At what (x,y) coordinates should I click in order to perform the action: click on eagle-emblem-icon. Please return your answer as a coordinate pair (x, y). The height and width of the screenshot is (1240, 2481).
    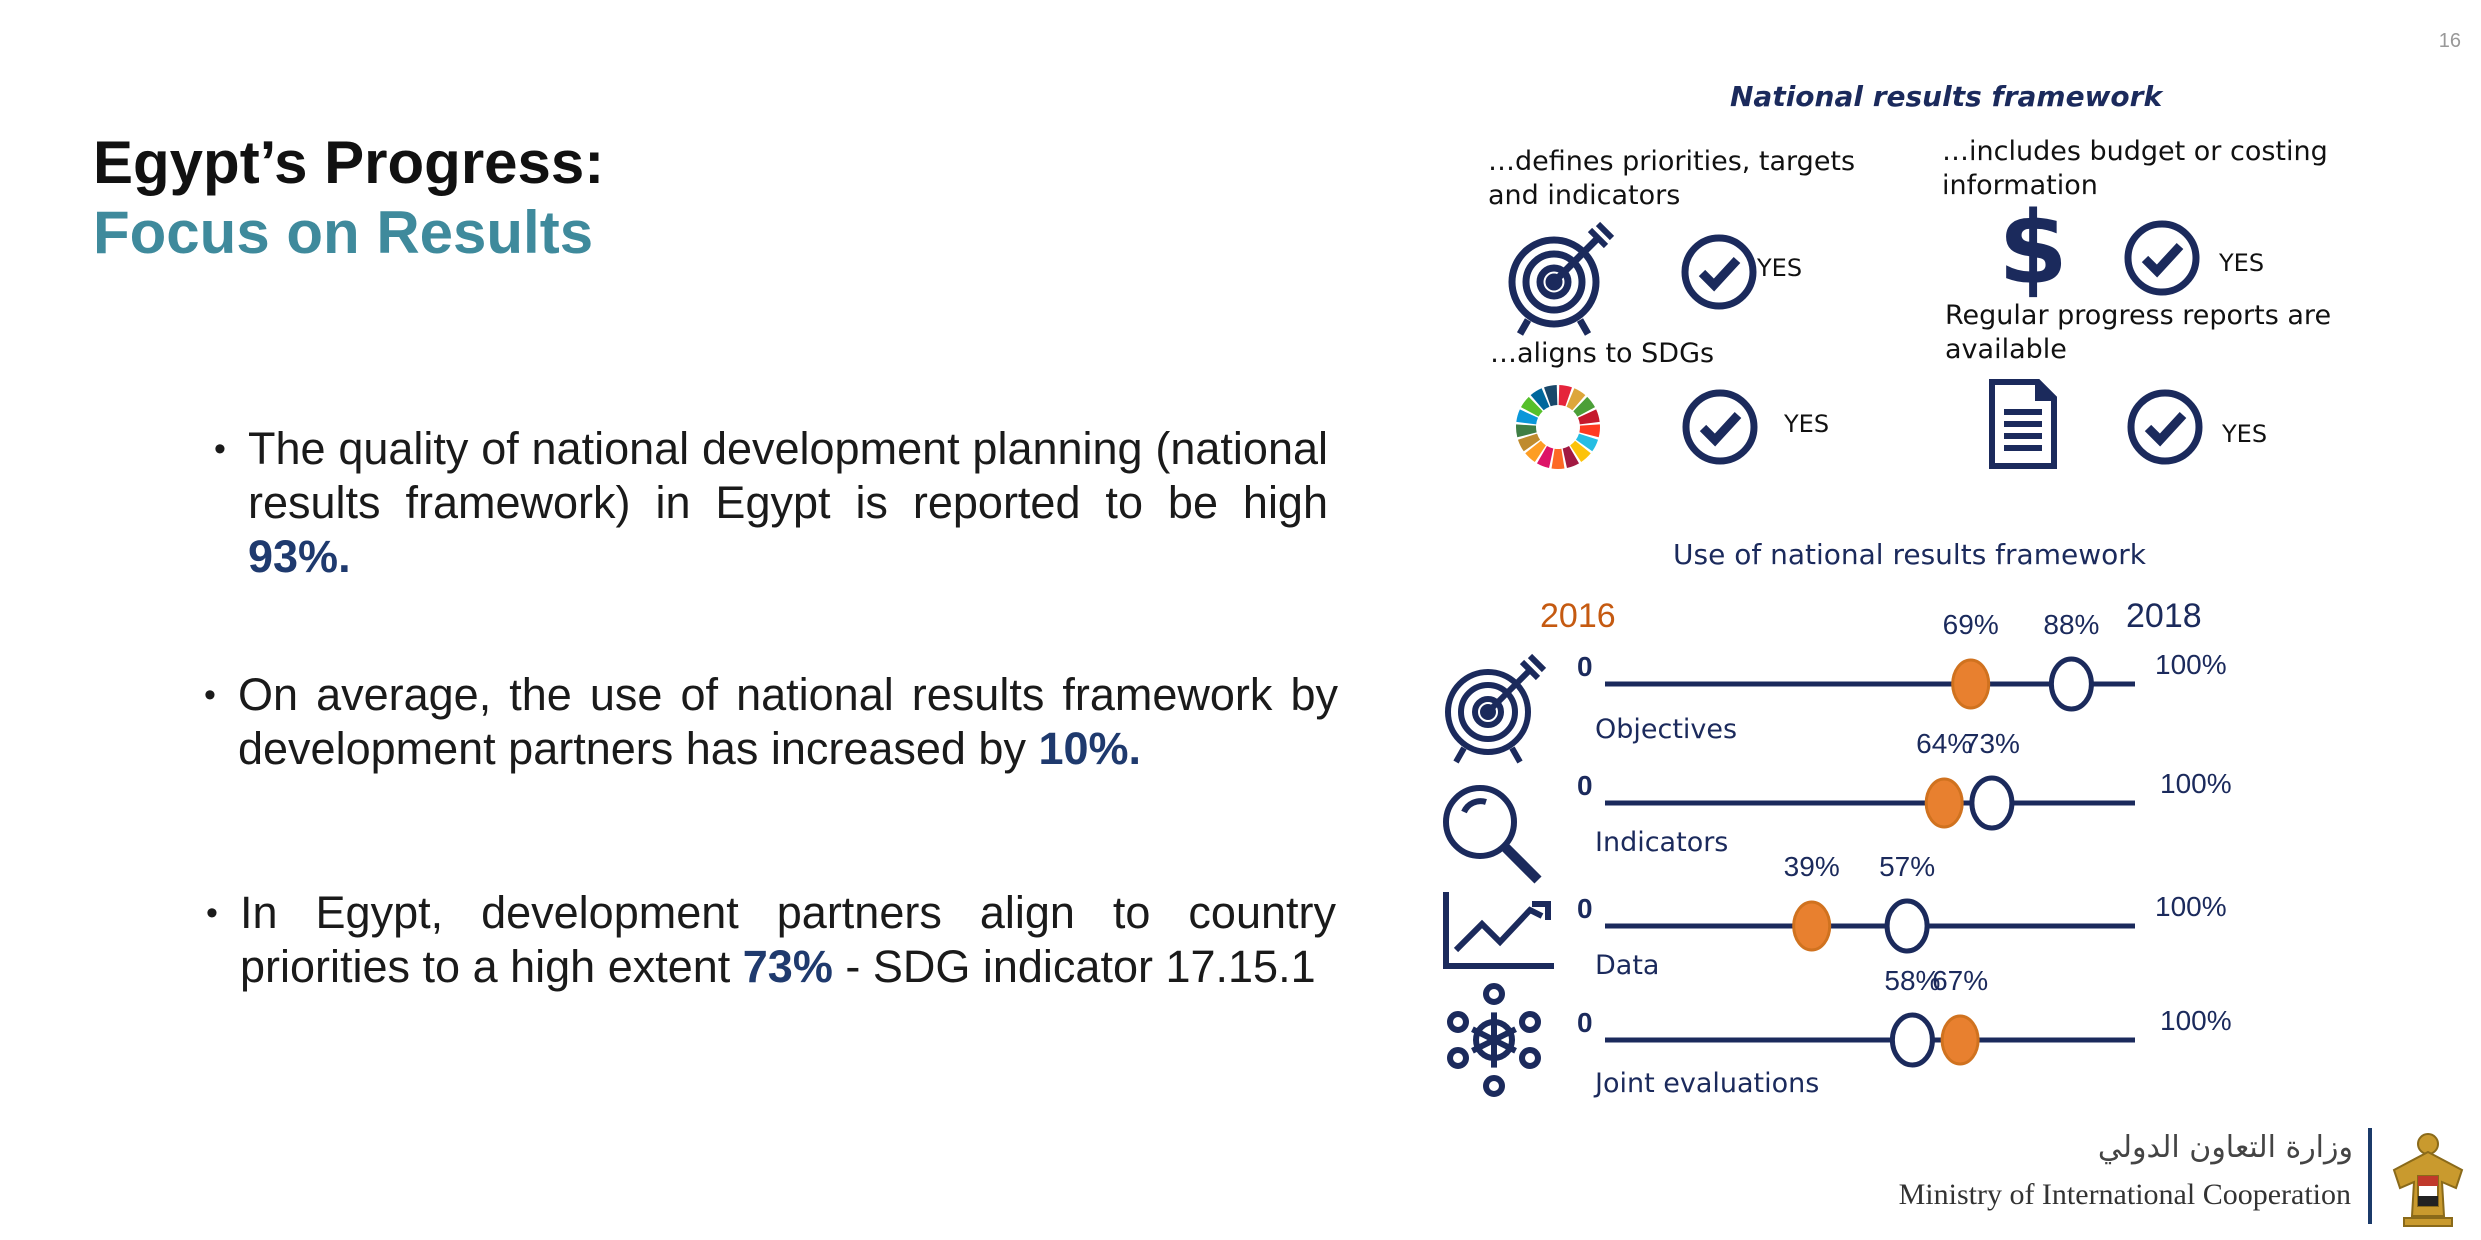
    Looking at the image, I should click on (2428, 1180).